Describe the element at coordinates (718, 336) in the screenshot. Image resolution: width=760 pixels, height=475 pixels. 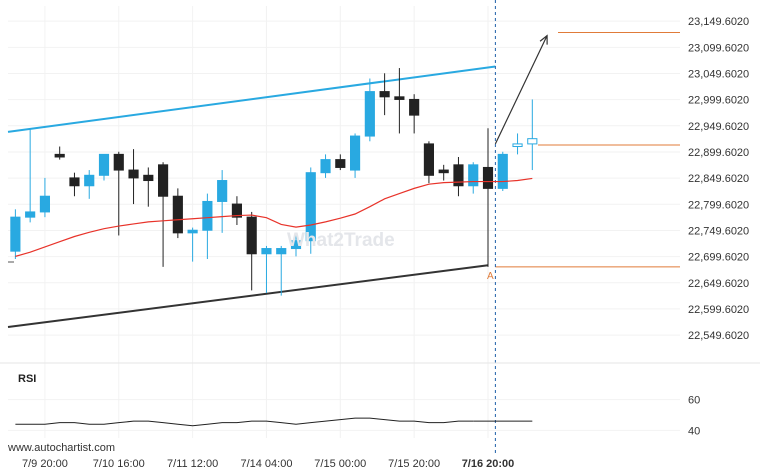
I see `price-tick-label: 22,549.6020` at that location.